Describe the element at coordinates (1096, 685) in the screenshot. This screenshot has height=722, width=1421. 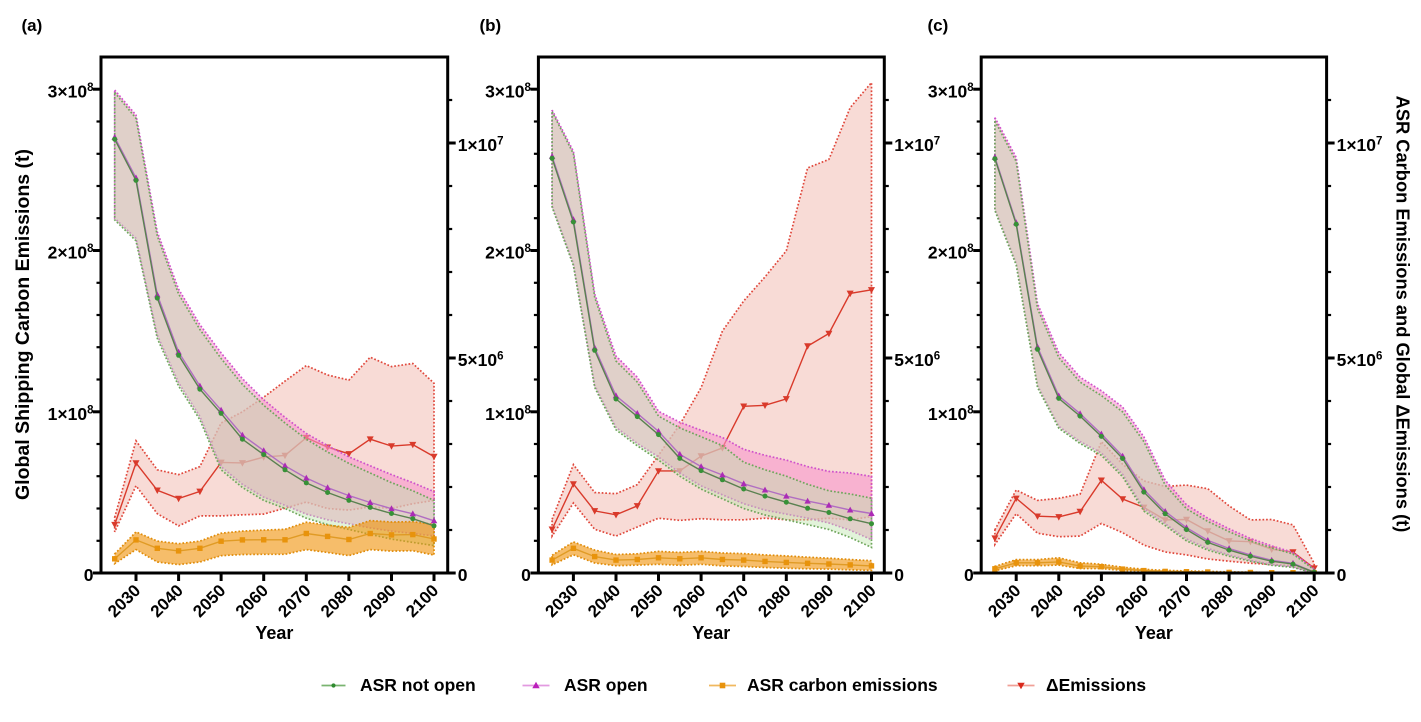
I see `svg-text: ΔEmissions` at that location.